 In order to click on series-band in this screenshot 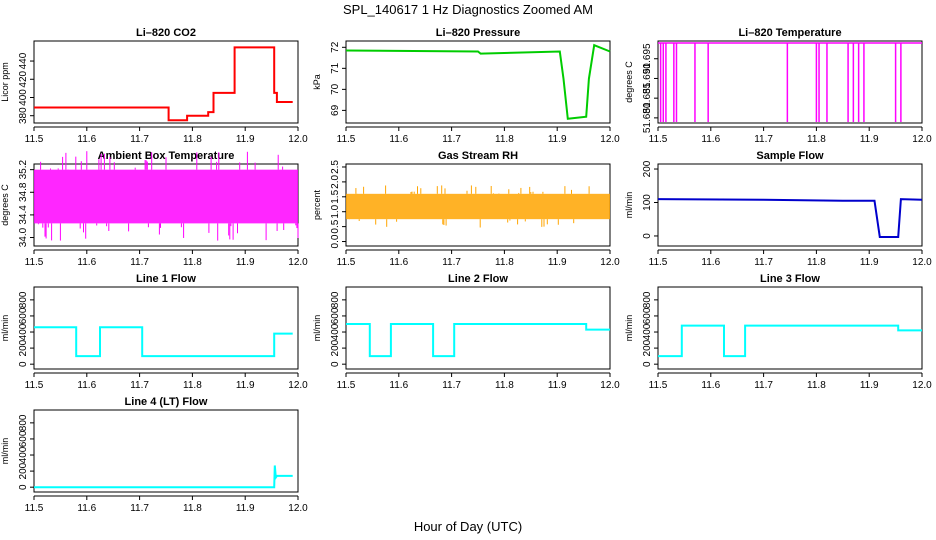, I will do `click(478, 206)`.